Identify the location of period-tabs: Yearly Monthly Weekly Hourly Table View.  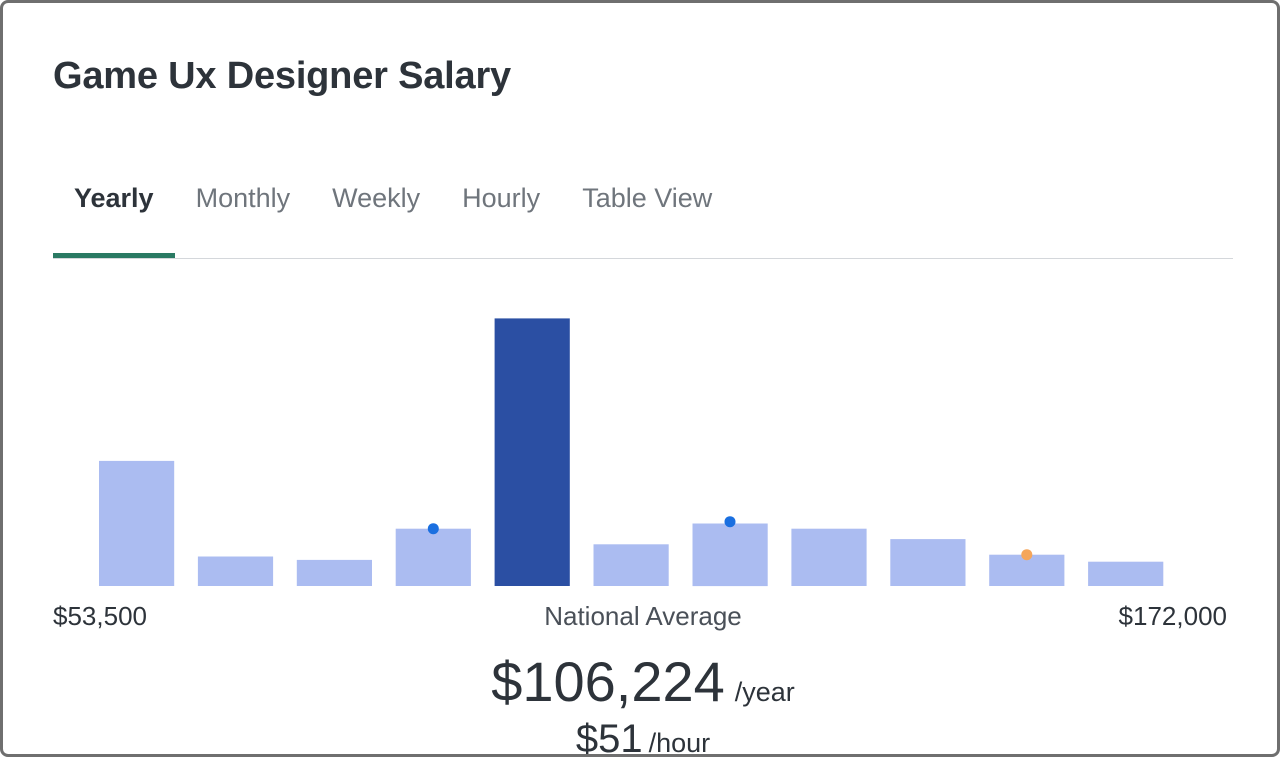
(643, 211).